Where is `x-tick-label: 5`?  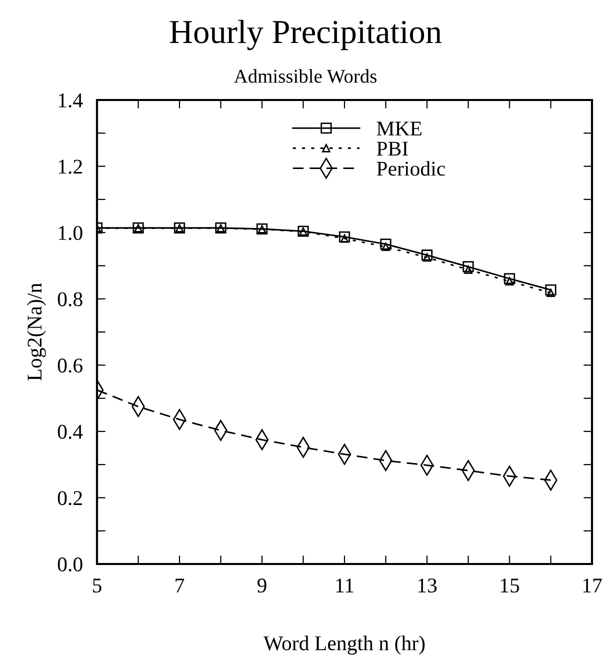 x-tick-label: 5 is located at coordinates (97, 585).